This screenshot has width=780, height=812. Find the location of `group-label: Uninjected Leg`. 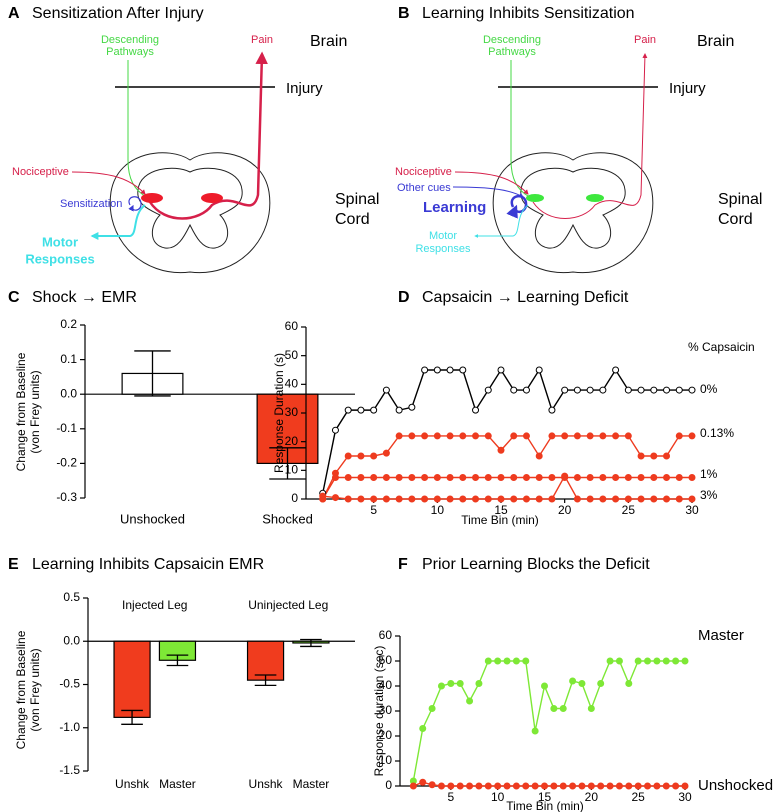

group-label: Uninjected Leg is located at coordinates (288, 605).